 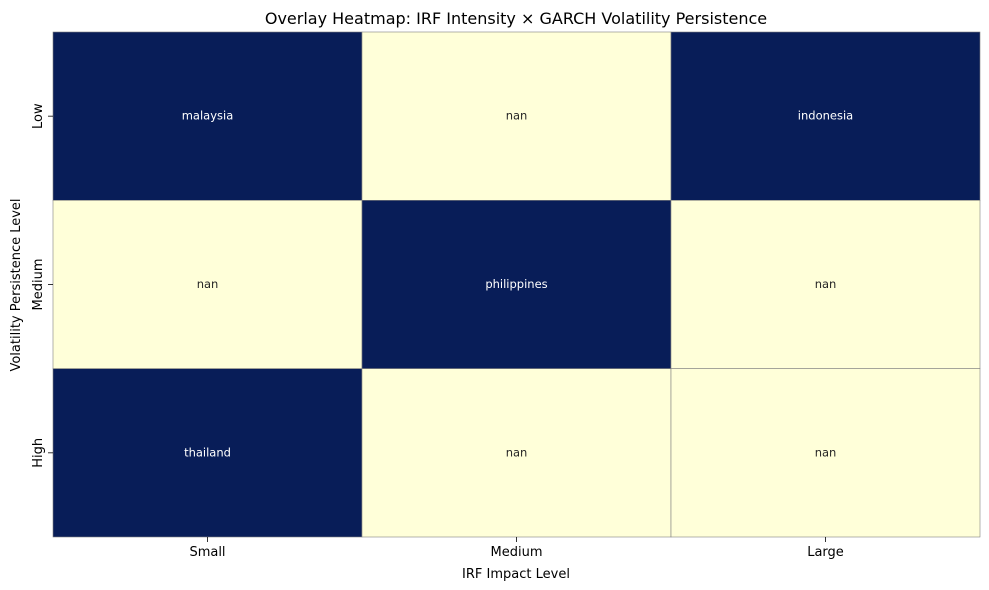 I want to click on y-axis-label: Volatility Persistence Level, so click(x=16, y=284).